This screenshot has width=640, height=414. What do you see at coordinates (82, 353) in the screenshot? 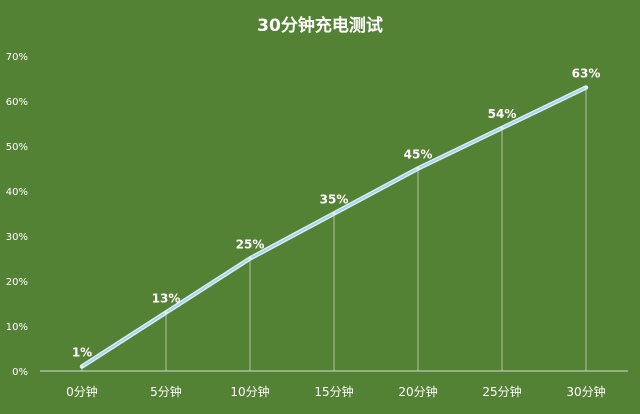
I see `data-label: 1%` at bounding box center [82, 353].